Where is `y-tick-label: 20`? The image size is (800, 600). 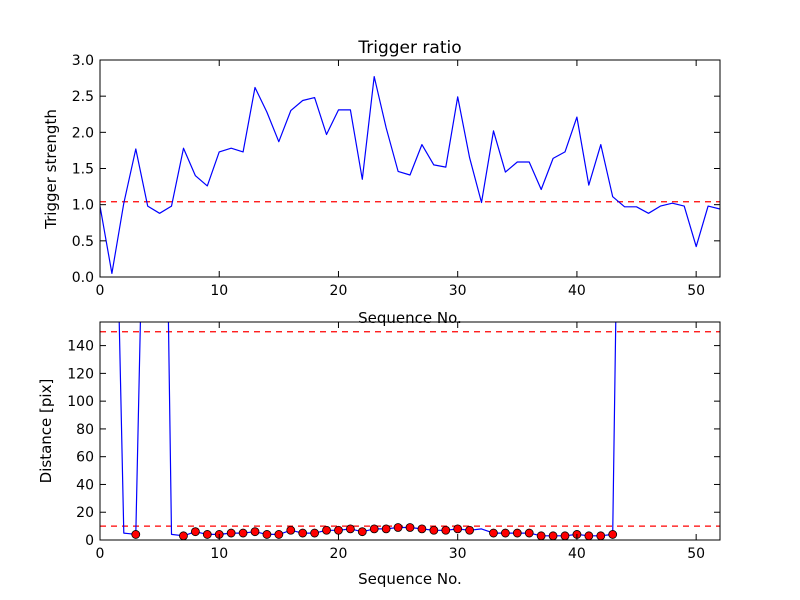
y-tick-label: 20 is located at coordinates (85, 513).